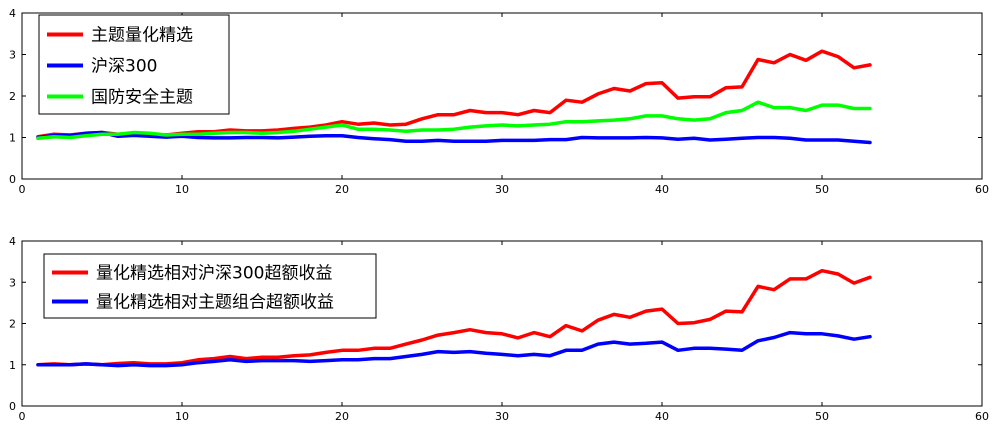 The width and height of the screenshot is (999, 442). What do you see at coordinates (142, 98) in the screenshot?
I see `legend-label: 国防安全主题` at bounding box center [142, 98].